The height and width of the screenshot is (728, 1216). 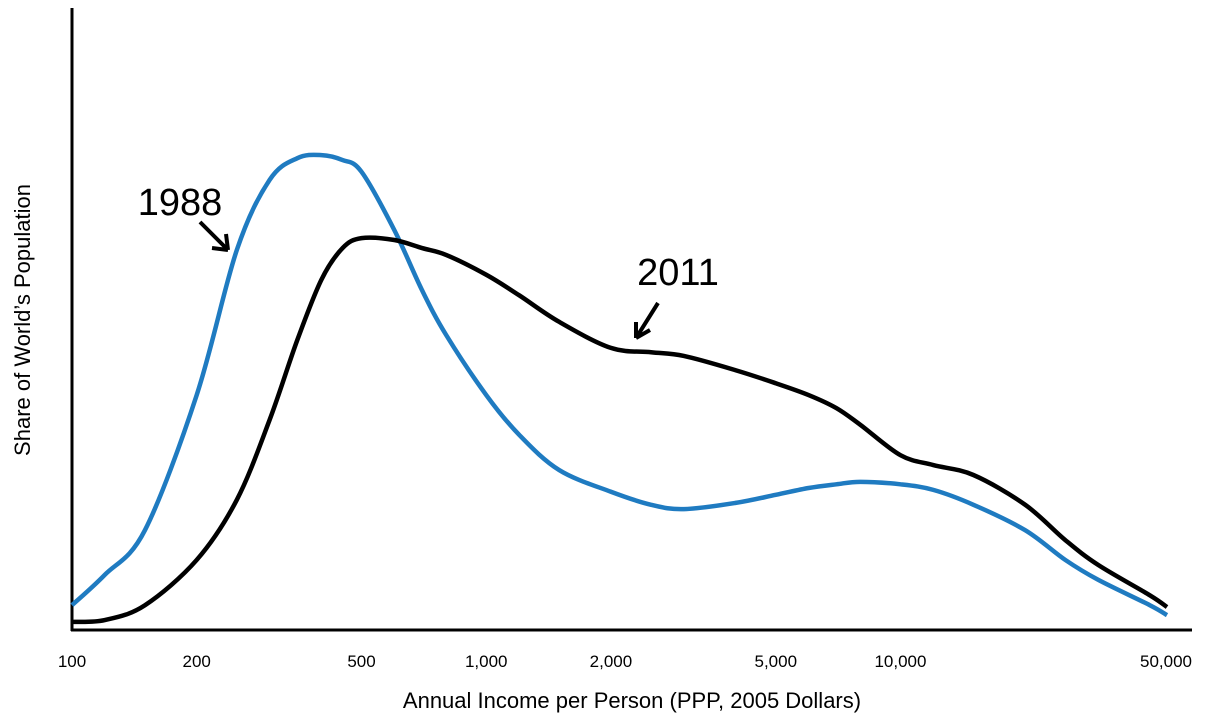 I want to click on annotation: 1988, so click(x=180, y=203).